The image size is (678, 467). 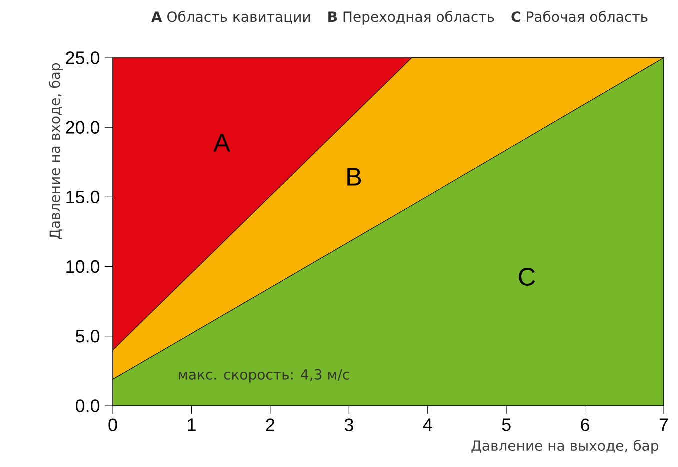 What do you see at coordinates (349, 425) in the screenshot?
I see `x-tick-label: 3` at bounding box center [349, 425].